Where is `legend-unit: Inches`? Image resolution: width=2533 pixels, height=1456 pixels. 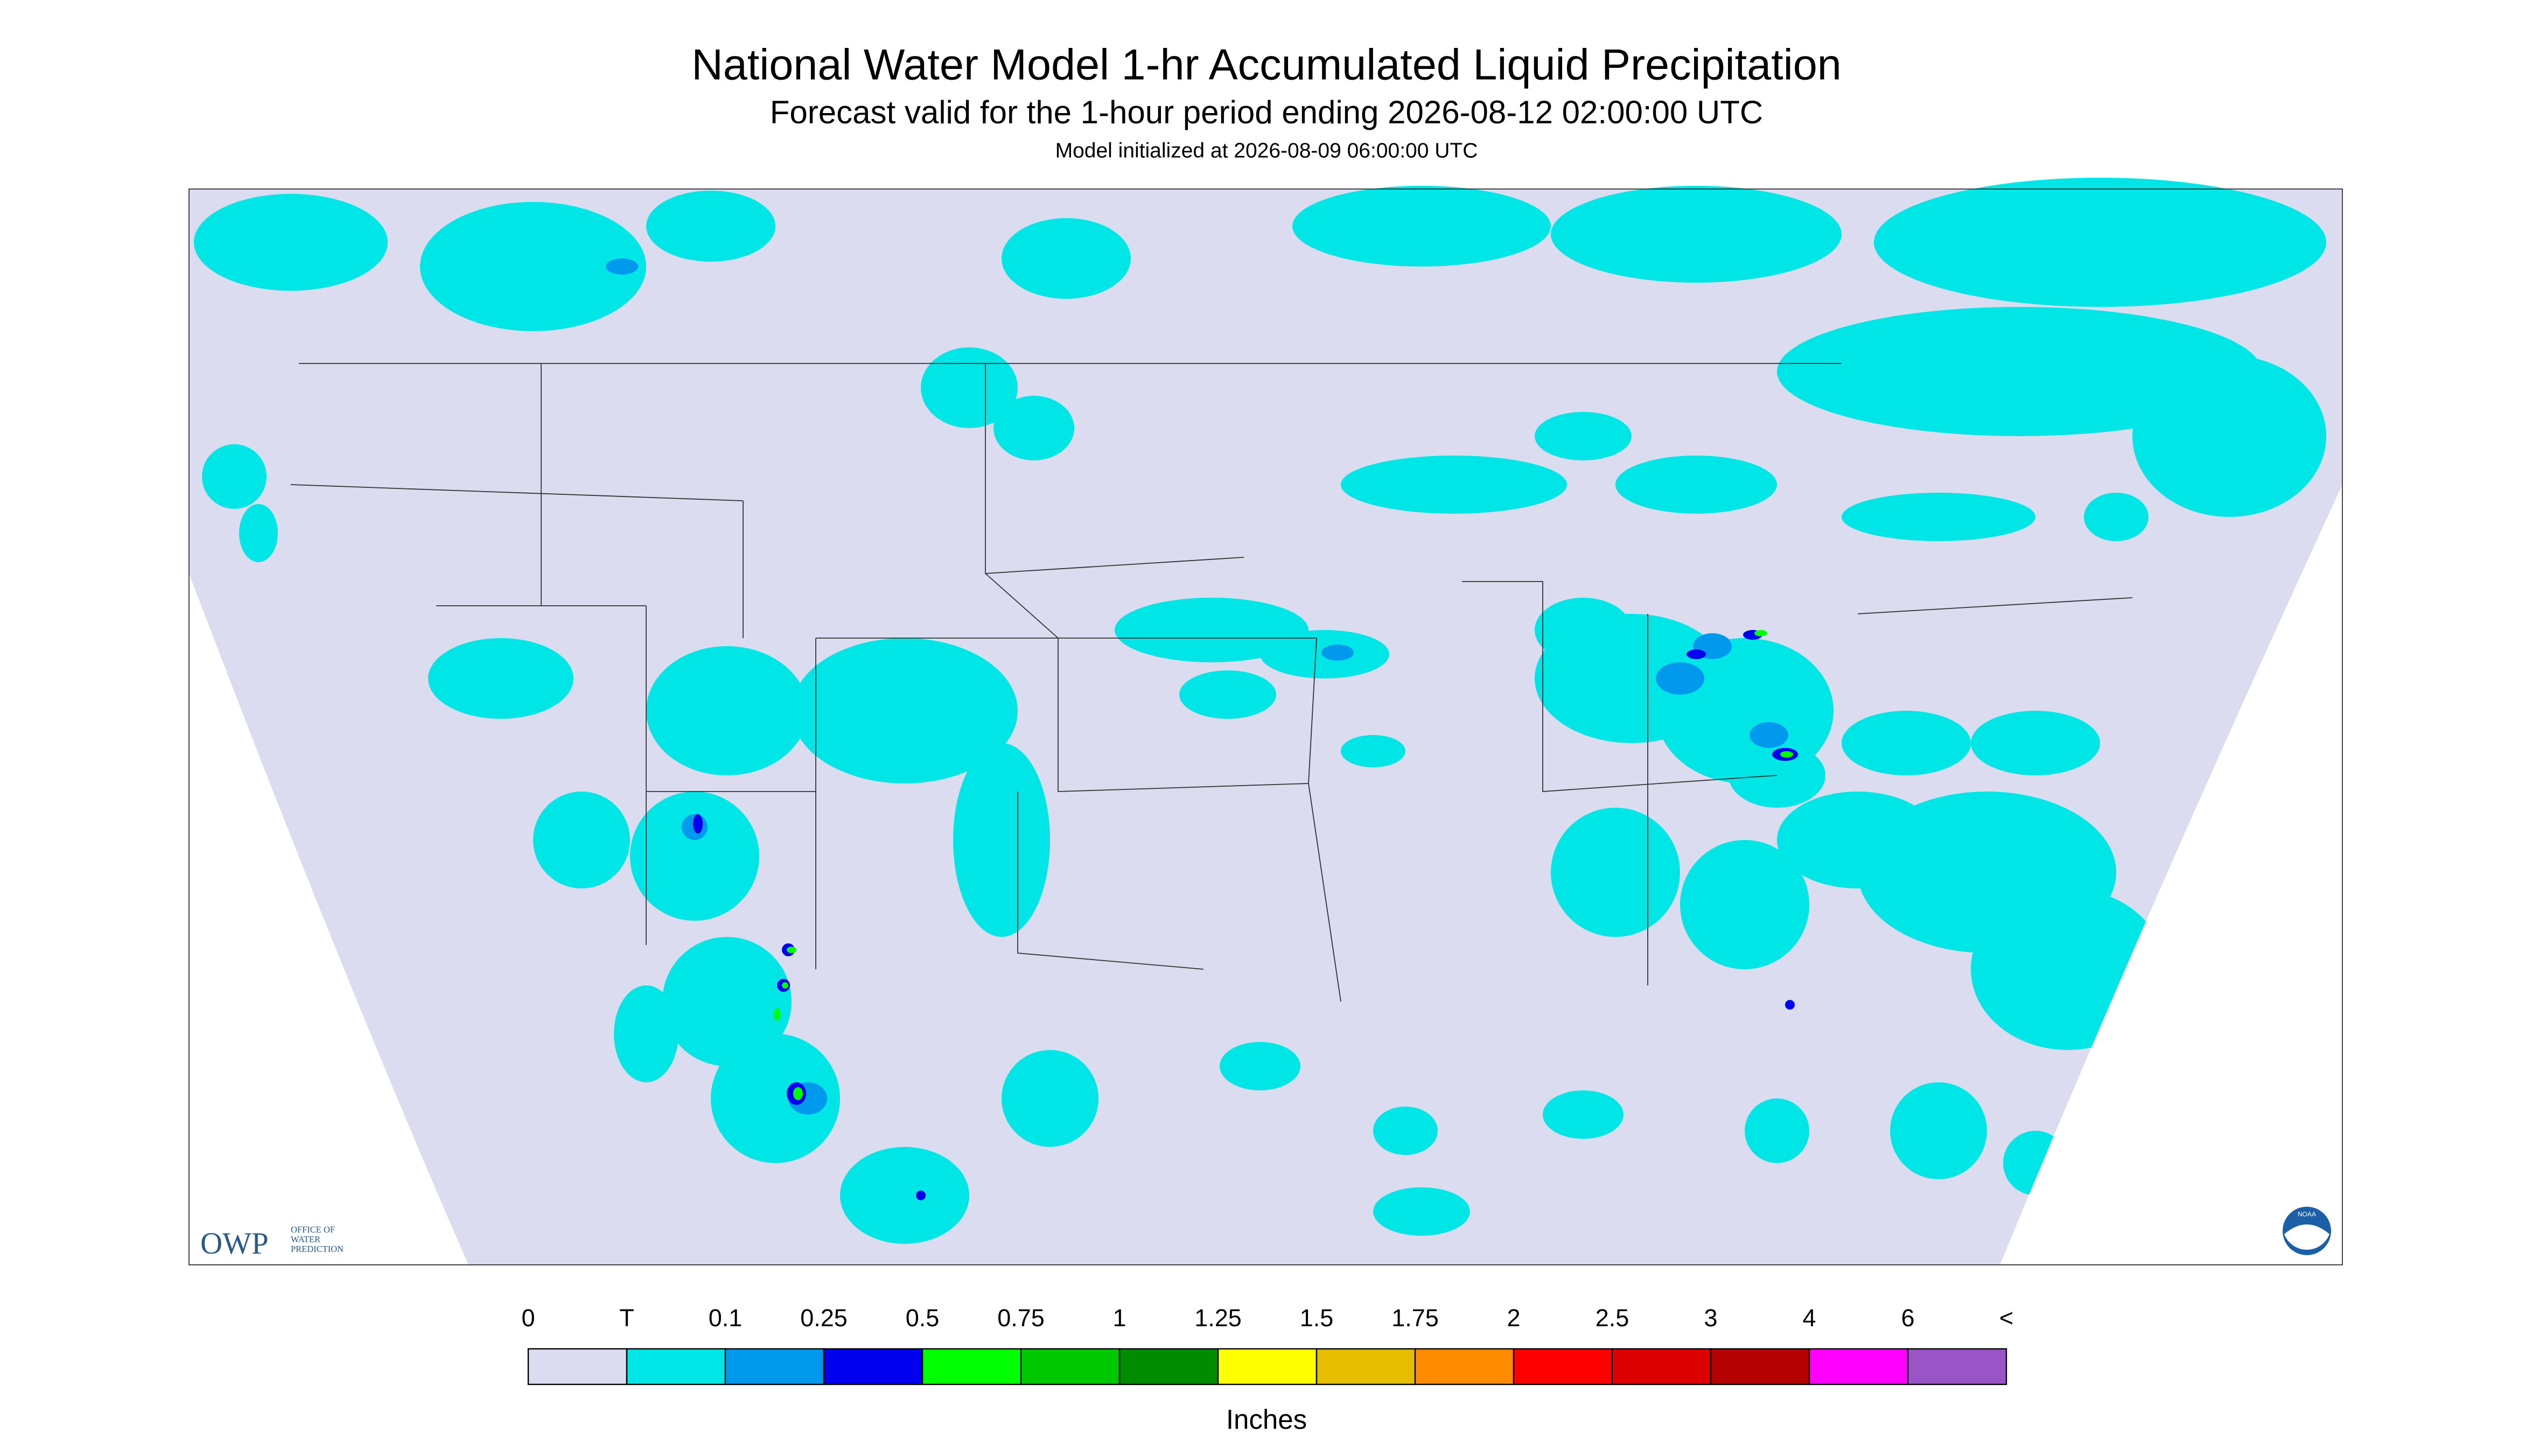 legend-unit: Inches is located at coordinates (1266, 1419).